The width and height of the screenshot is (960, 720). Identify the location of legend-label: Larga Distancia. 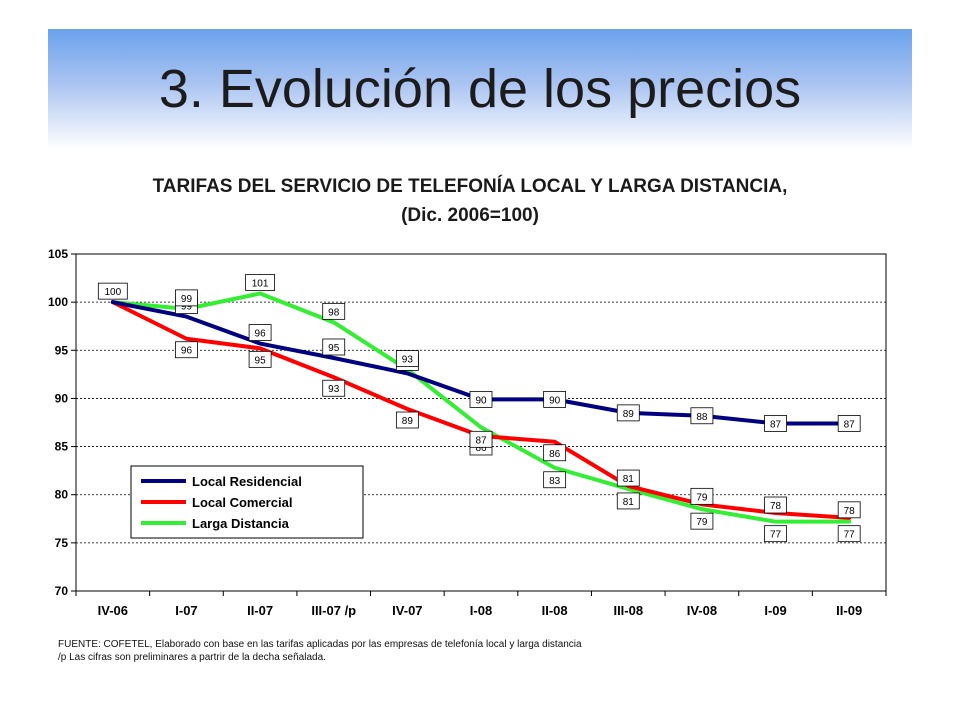
(241, 523).